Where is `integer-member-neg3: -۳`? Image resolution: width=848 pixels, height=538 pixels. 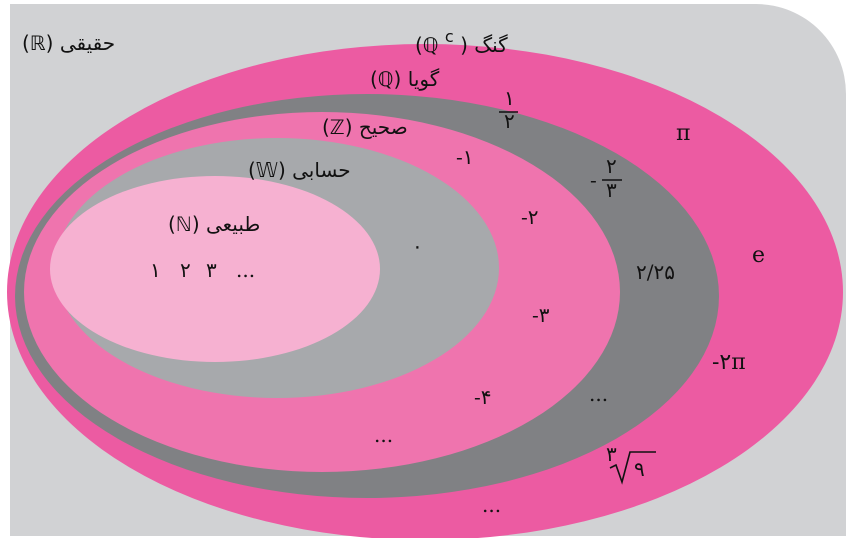
integer-member-neg3: -۳ is located at coordinates (541, 315).